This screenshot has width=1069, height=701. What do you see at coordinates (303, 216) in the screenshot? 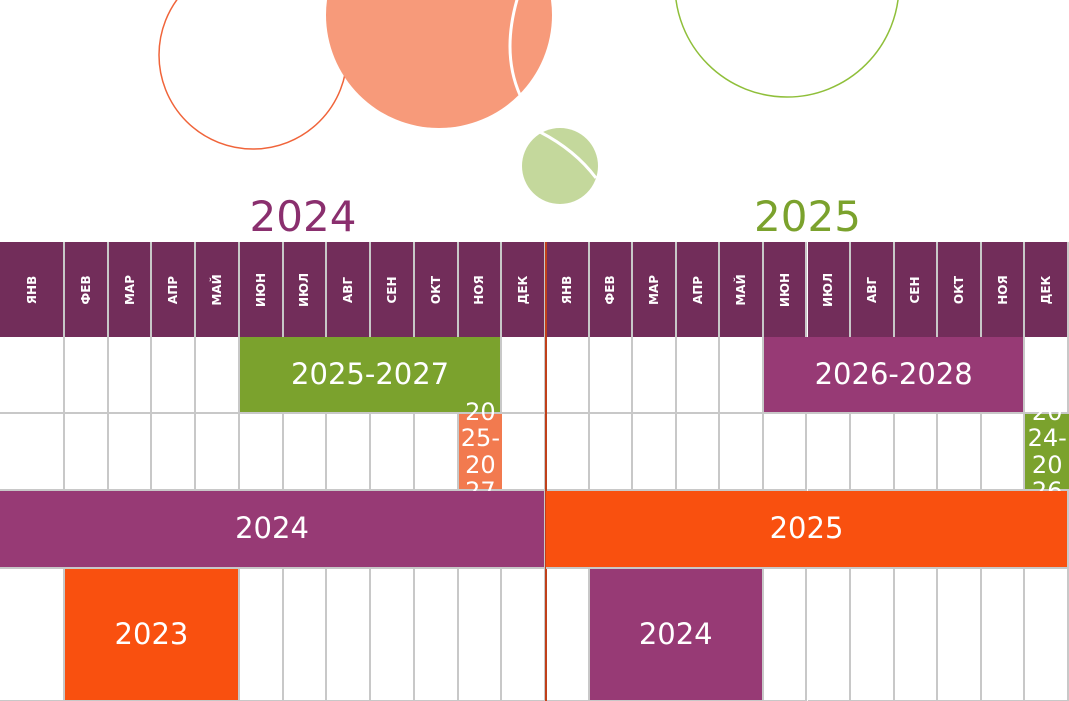
I see `year-label: 2024` at bounding box center [303, 216].